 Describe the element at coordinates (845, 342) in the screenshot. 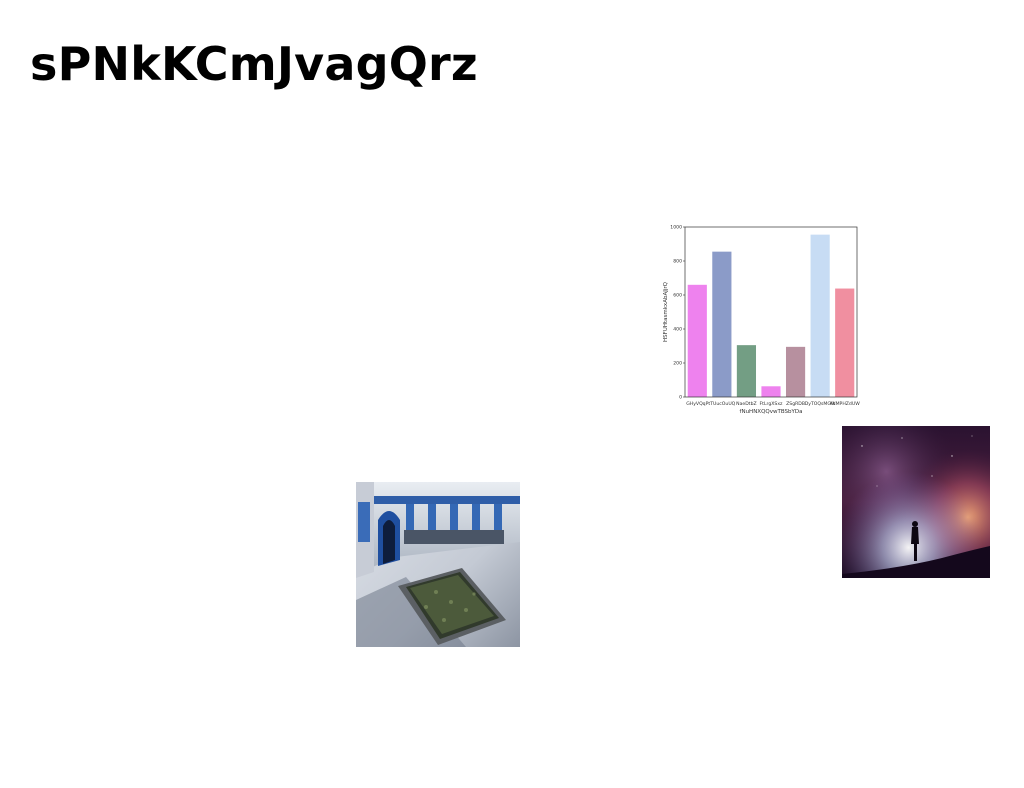

I see `bar-KhMPHZdUW` at that location.